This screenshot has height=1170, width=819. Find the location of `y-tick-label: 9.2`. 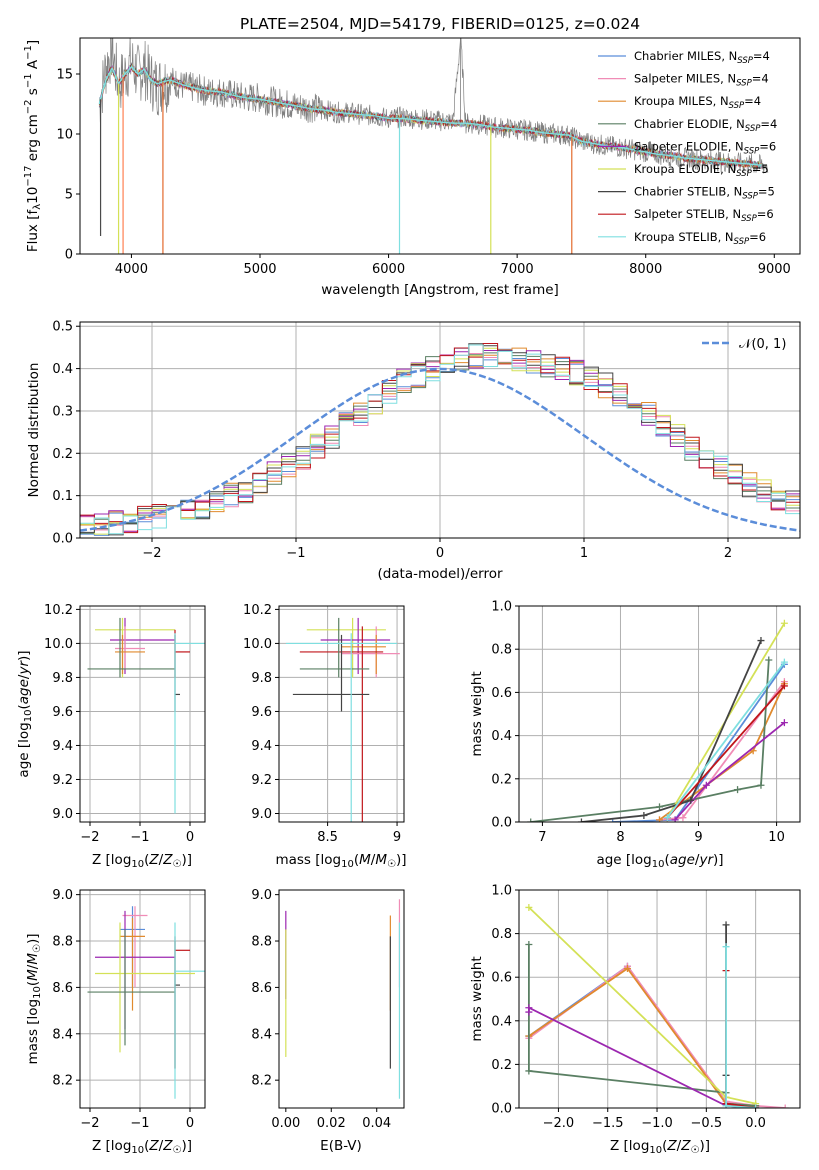

y-tick-label: 9.2 is located at coordinates (261, 780).